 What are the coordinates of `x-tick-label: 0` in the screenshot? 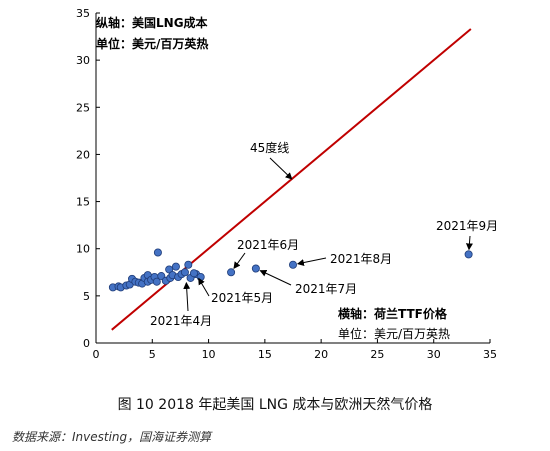 It's located at (96, 354).